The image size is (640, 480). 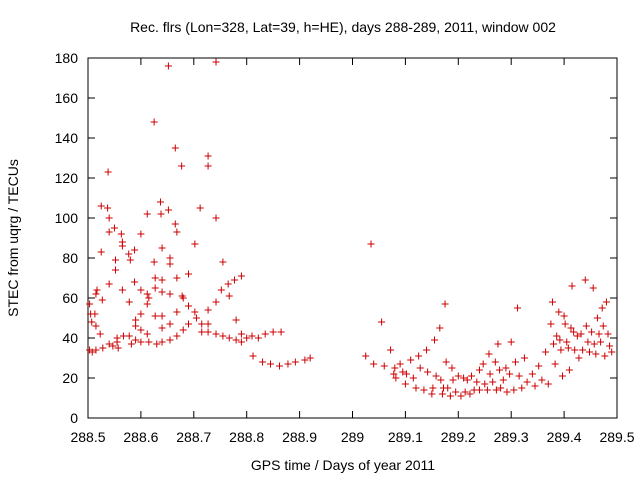 What do you see at coordinates (67, 218) in the screenshot?
I see `y-tick-label: 100` at bounding box center [67, 218].